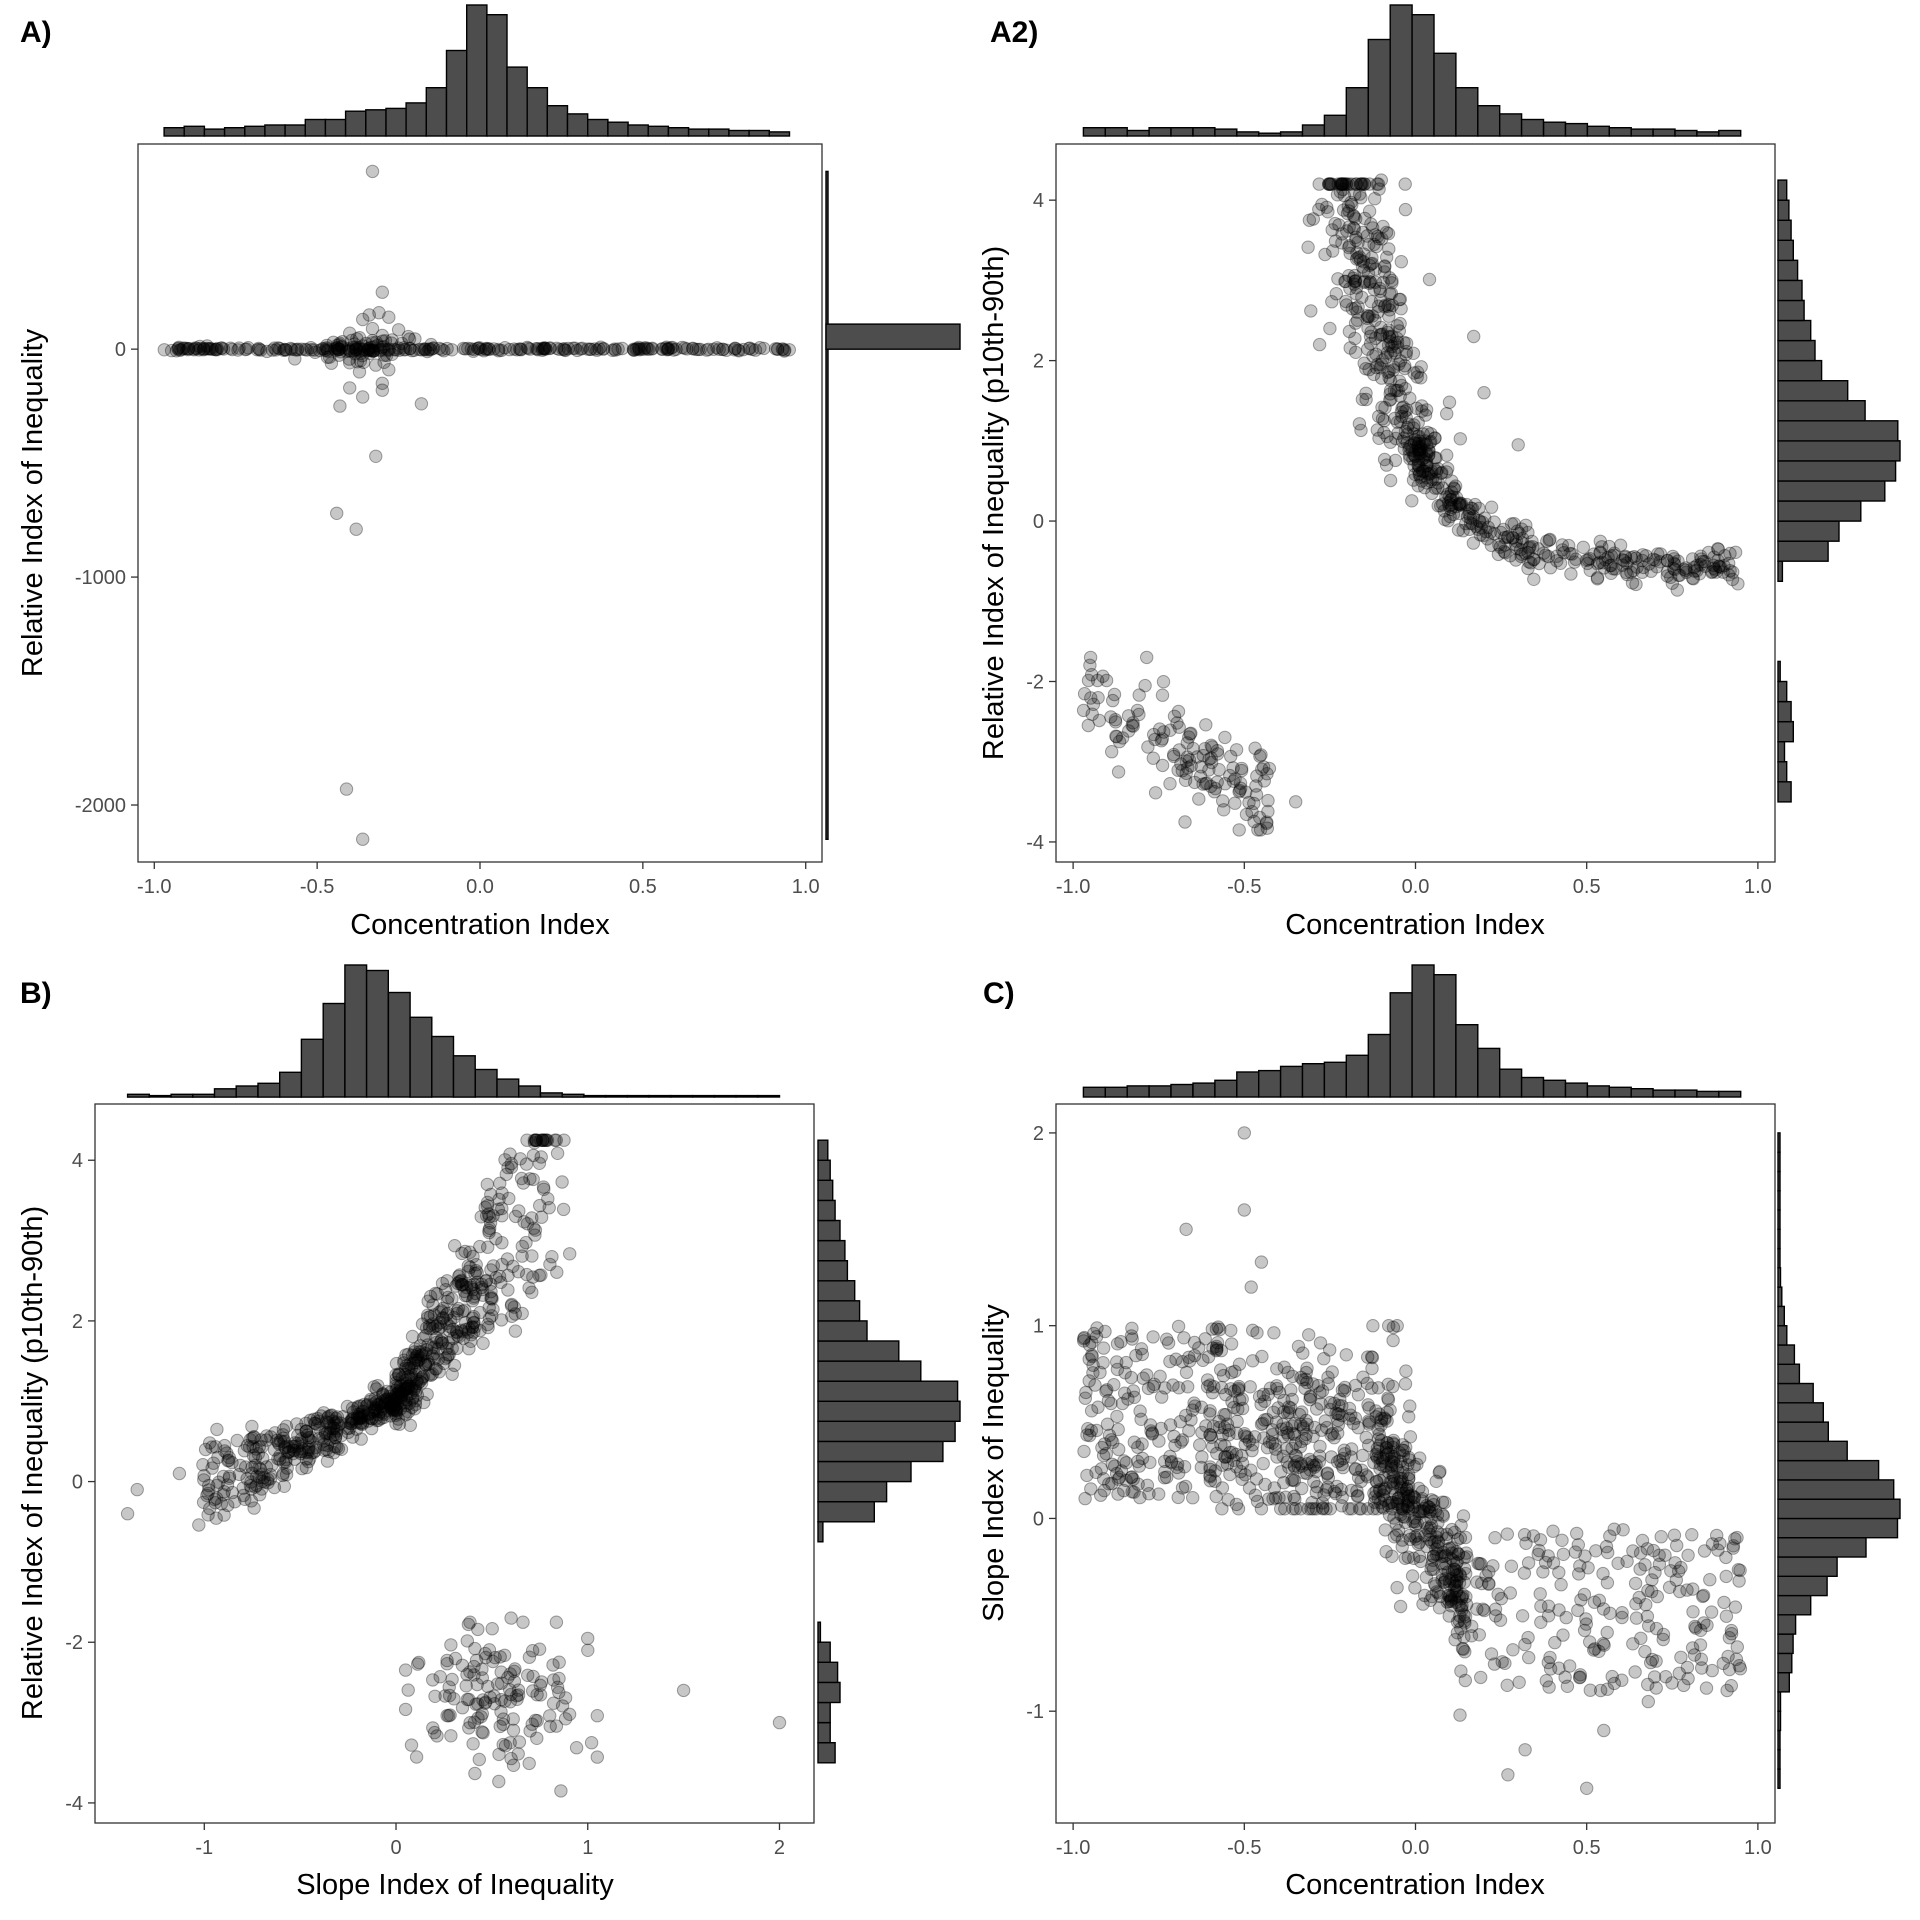 The image size is (1920, 1920). I want to click on panel-a-y-tick-label: 0, so click(120, 350).